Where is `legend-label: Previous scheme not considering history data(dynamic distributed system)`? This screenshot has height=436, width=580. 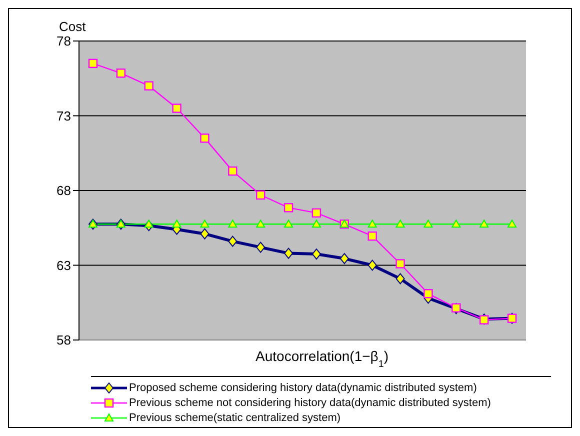 legend-label: Previous scheme not considering history data(dynamic distributed system) is located at coordinates (310, 402).